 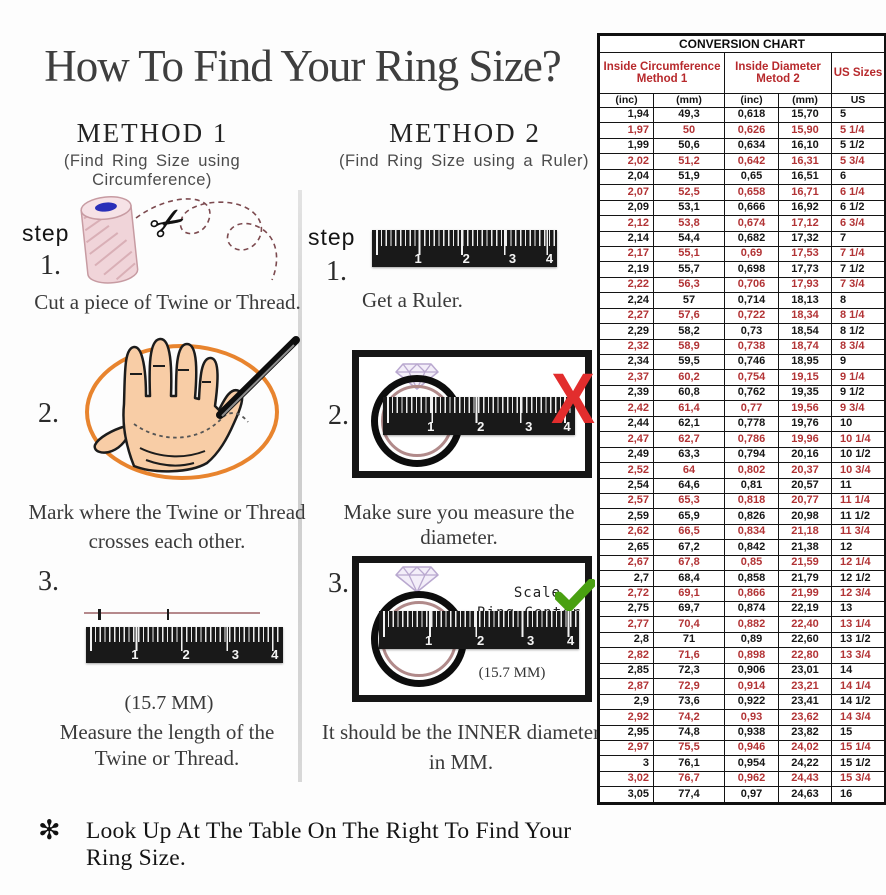 I want to click on ruler-number: 4, so click(x=549, y=258).